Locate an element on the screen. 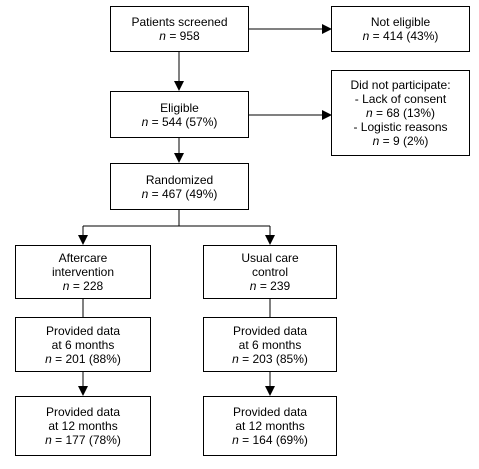 This screenshot has width=479, height=469. n-value: = 68 (13%) is located at coordinates (404, 113).